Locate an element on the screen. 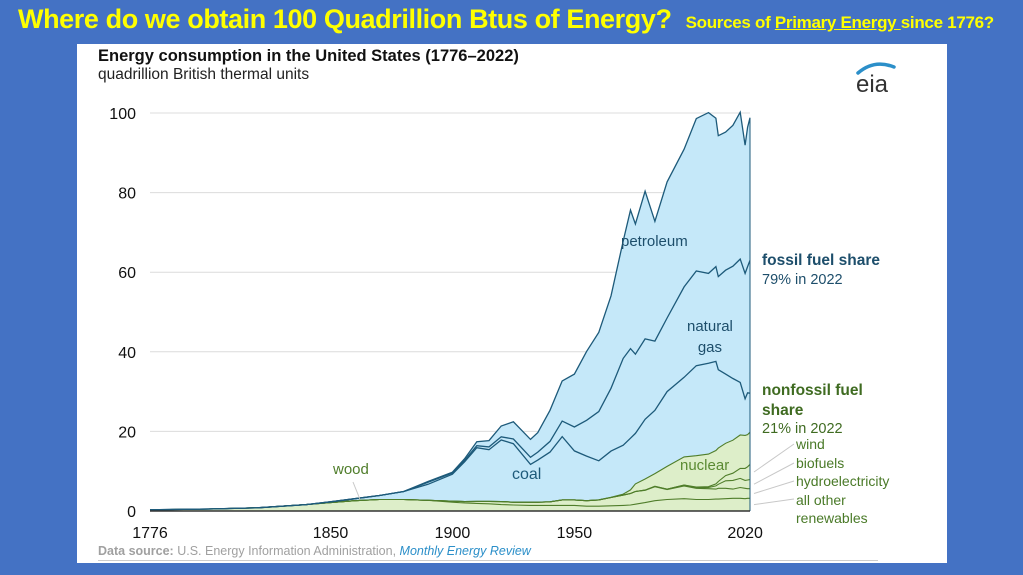 The width and height of the screenshot is (1023, 575). nonfossil-share-value: 21% in 2022 is located at coordinates (802, 429).